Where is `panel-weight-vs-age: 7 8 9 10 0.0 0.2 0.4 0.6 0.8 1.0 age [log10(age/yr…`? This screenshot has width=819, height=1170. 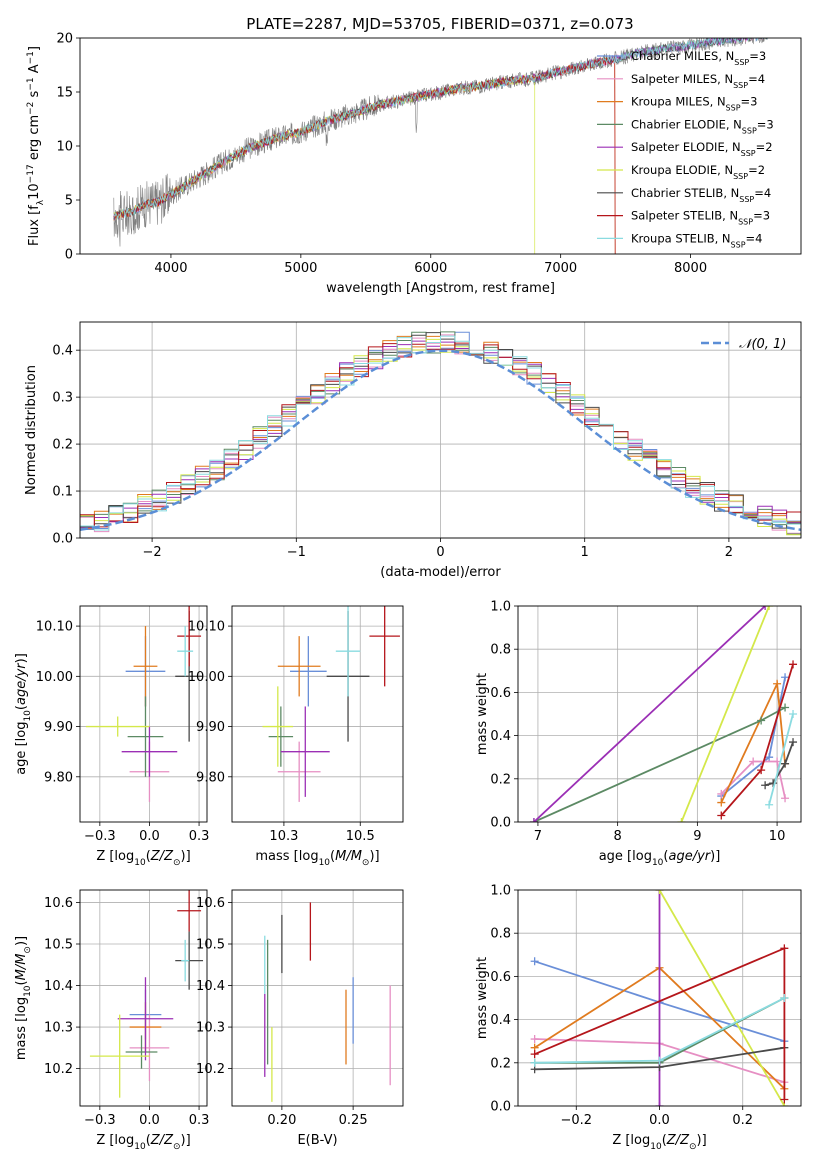 panel-weight-vs-age: 7 8 9 10 0.0 0.2 0.4 0.6 0.8 1.0 age [log10(age/yr… is located at coordinates (638, 734).